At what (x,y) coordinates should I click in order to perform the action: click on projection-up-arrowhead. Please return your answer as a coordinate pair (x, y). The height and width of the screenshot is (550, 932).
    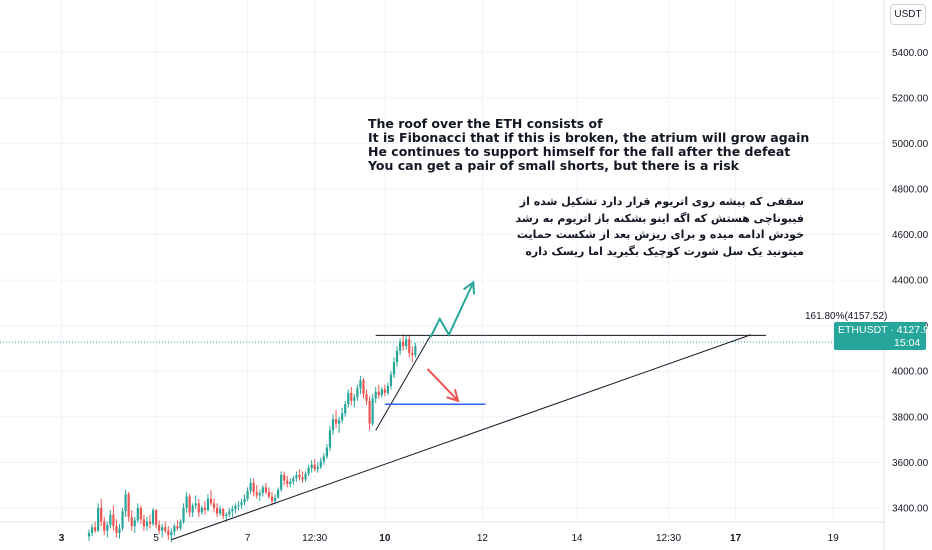
    Looking at the image, I should click on (469, 287).